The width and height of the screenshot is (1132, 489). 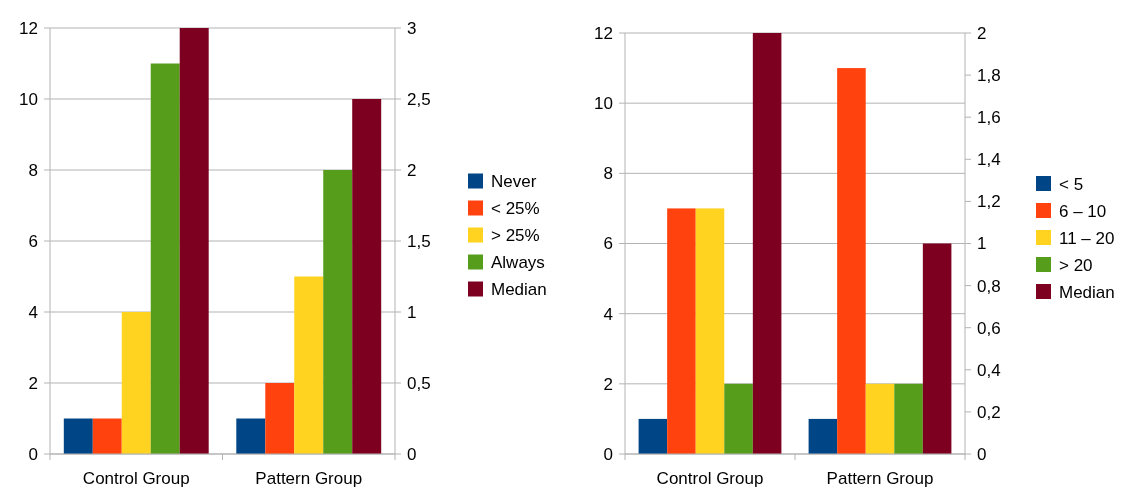 I want to click on y2-tick-label: 2,5, so click(x=419, y=99).